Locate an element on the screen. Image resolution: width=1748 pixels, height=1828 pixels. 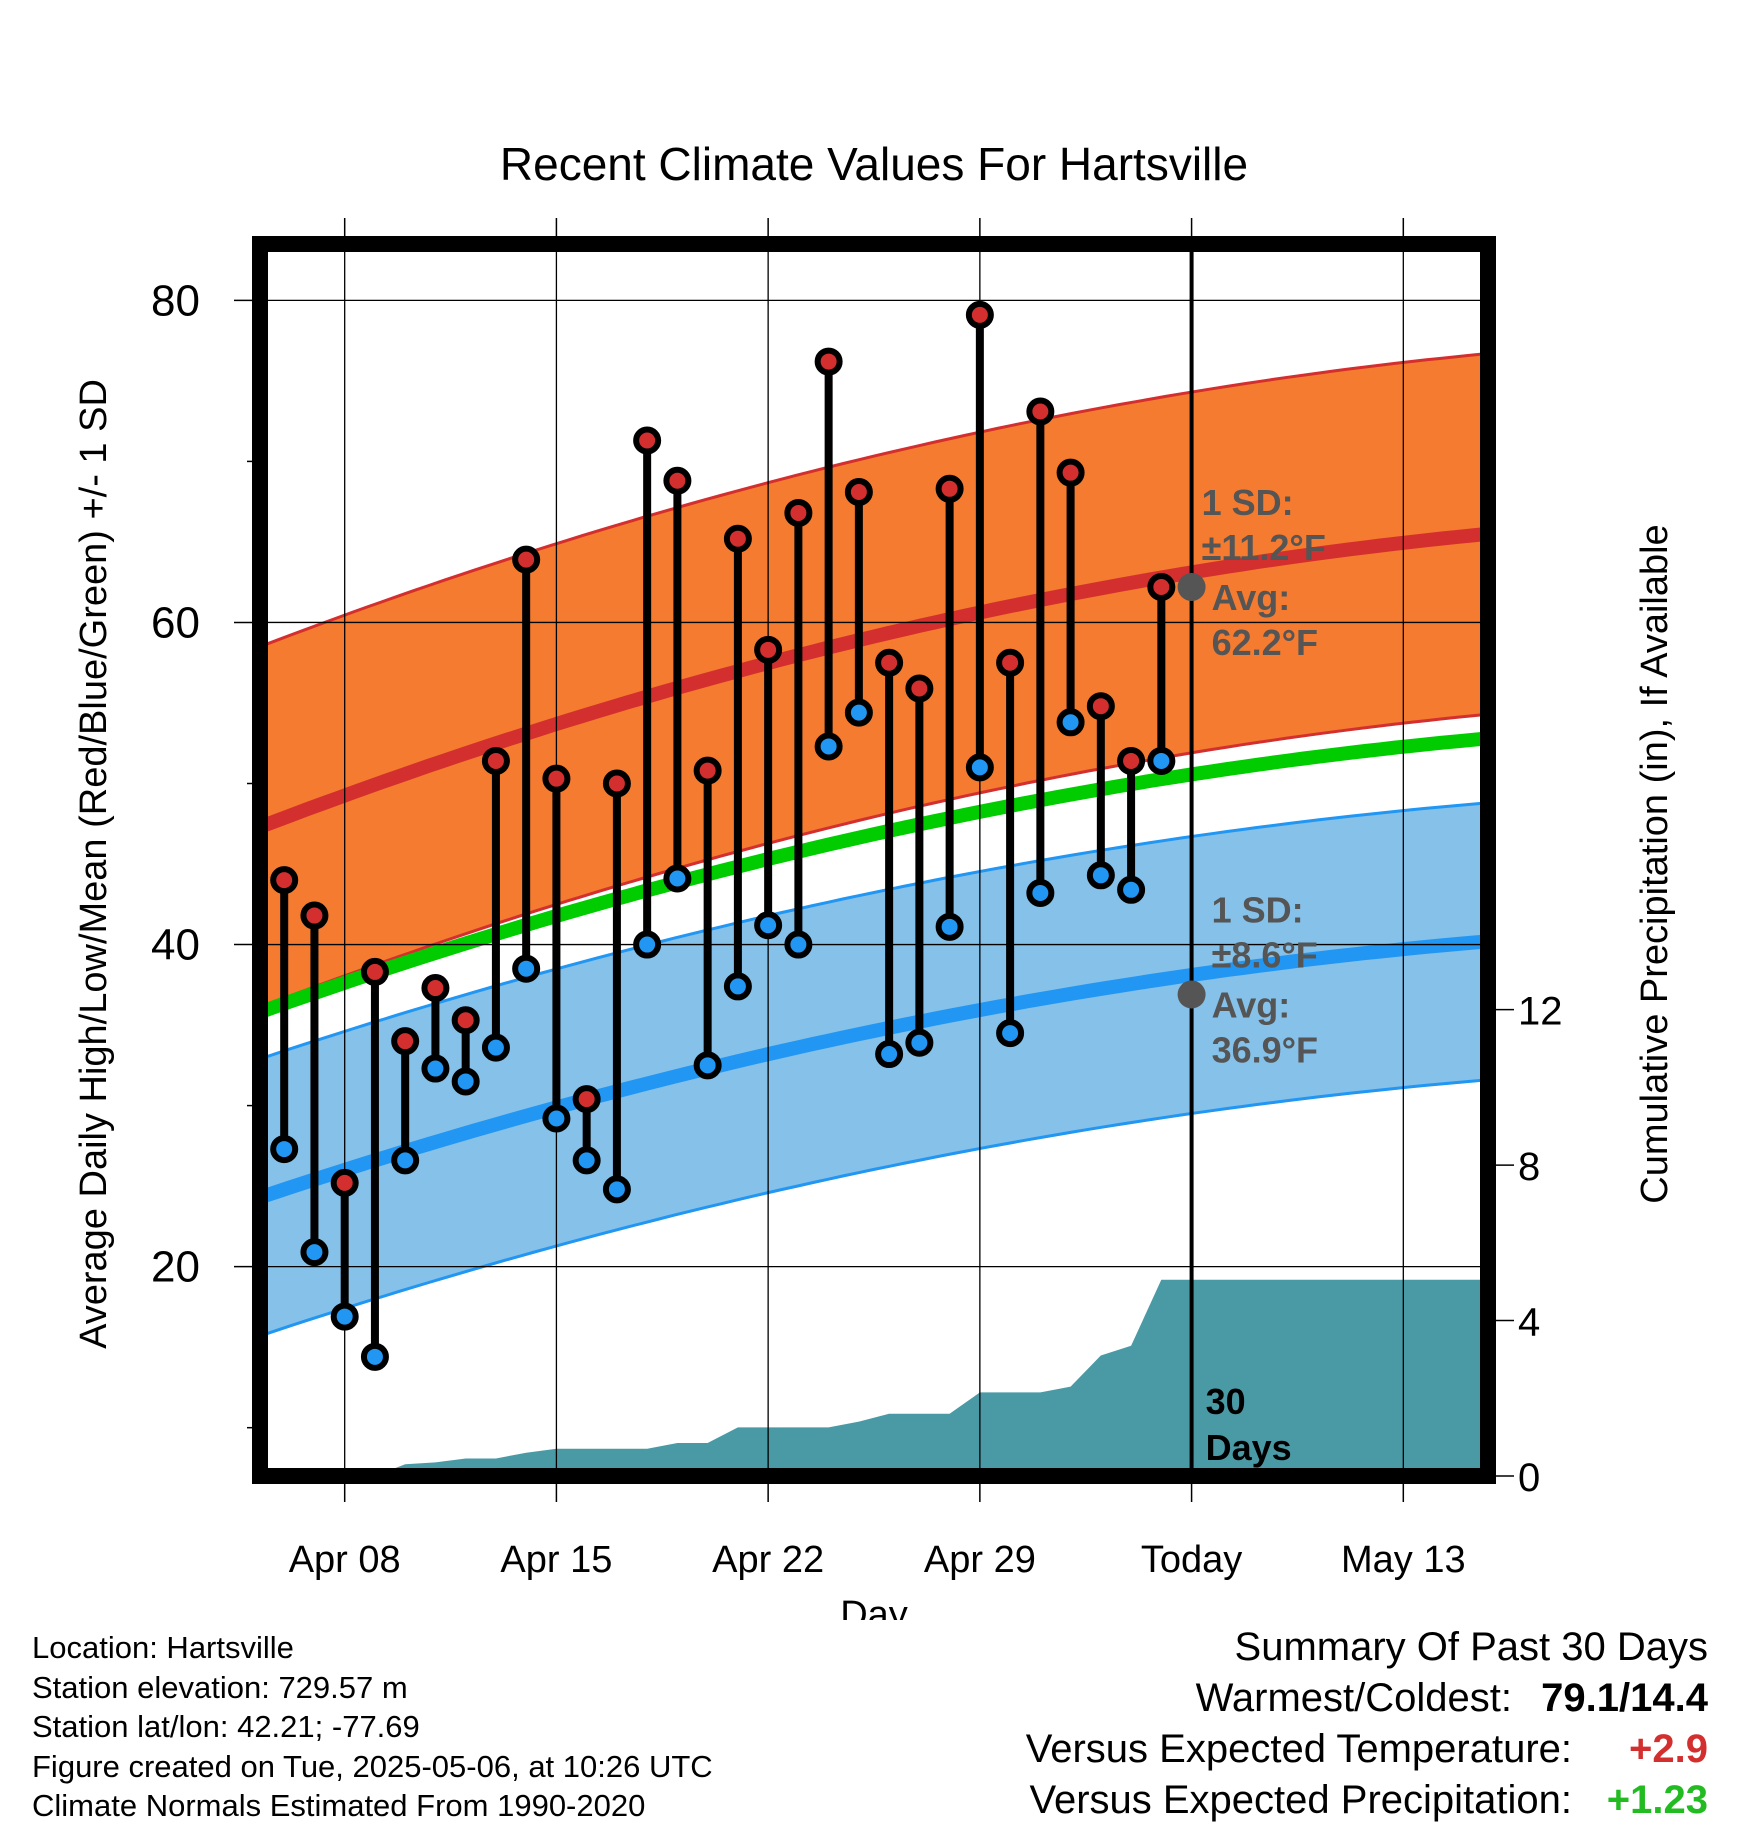
precip-area is located at coordinates (874, 1377).